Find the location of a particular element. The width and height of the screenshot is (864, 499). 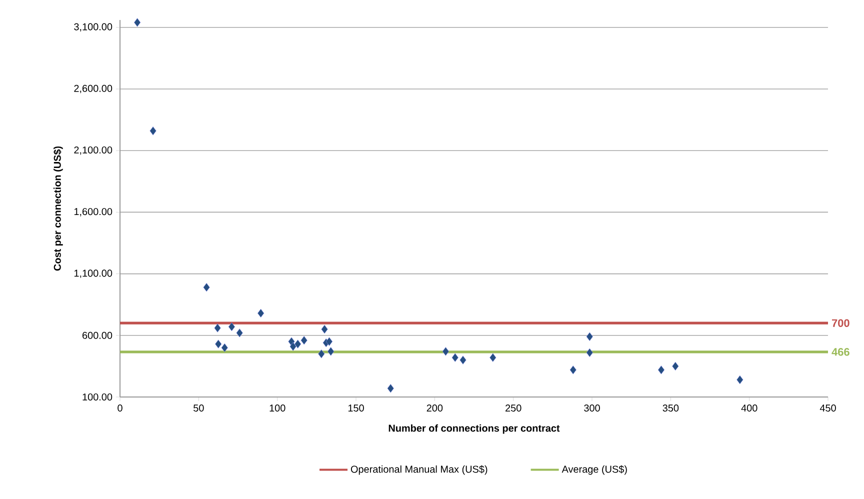

data-label: 700 is located at coordinates (841, 323).